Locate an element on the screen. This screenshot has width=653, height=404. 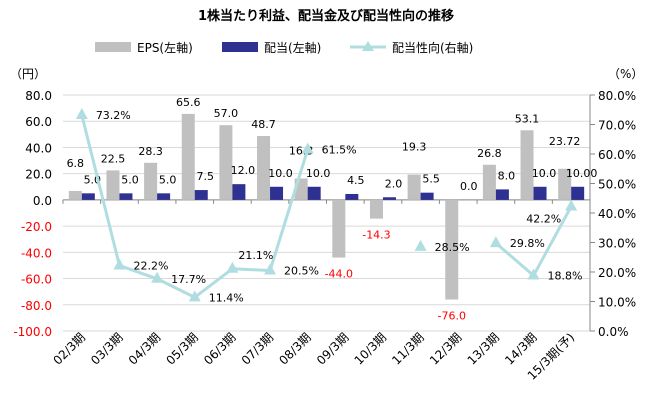
eps-label: -14.3 is located at coordinates (376, 235).